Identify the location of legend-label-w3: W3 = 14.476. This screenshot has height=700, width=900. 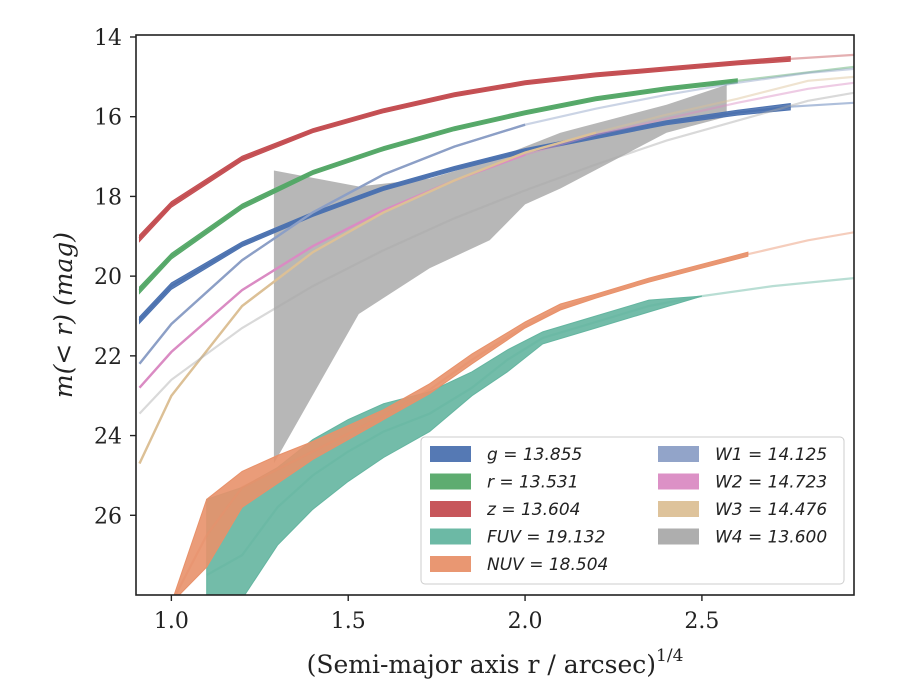
(771, 510).